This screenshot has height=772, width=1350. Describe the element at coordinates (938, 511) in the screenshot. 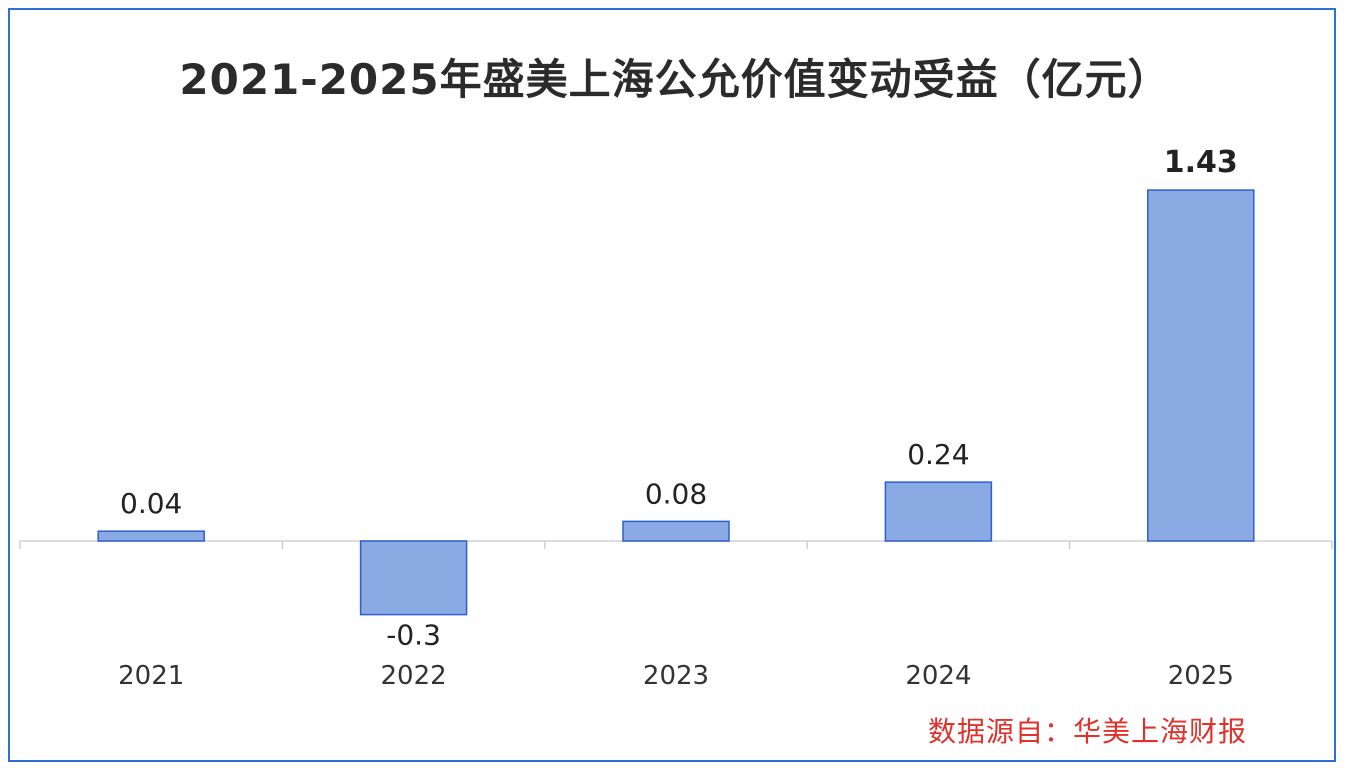

I see `bar-2024` at that location.